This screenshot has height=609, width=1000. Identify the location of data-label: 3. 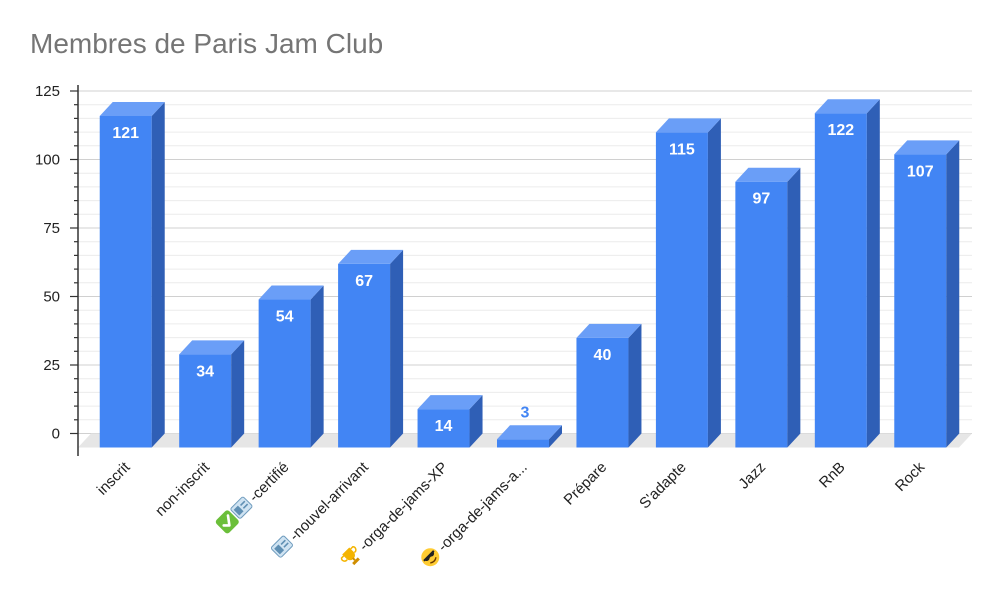
(525, 412).